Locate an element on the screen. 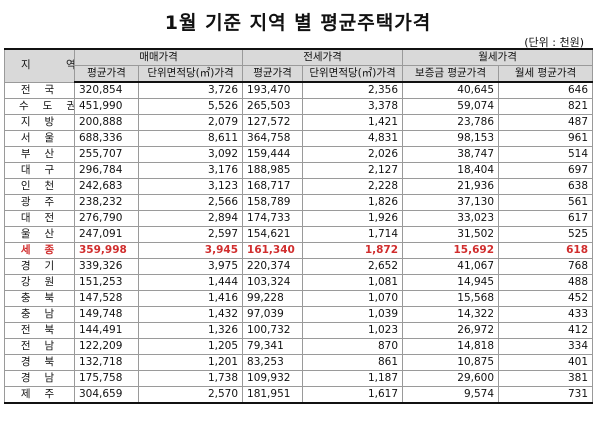  table-row: 경북 132,718 1,201 83,253 861 10,875 401 is located at coordinates (299, 362).